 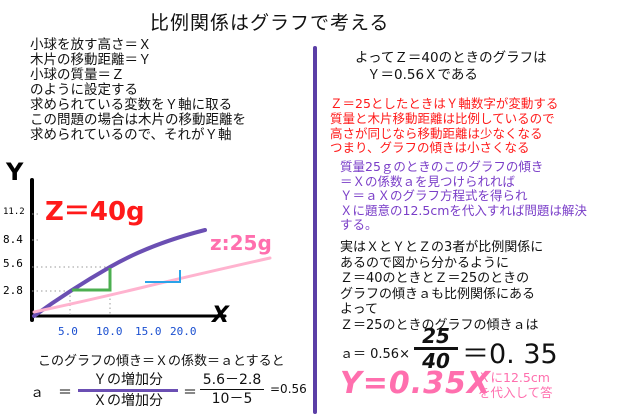 I want to click on slope-triangle-z25, so click(x=163, y=276).